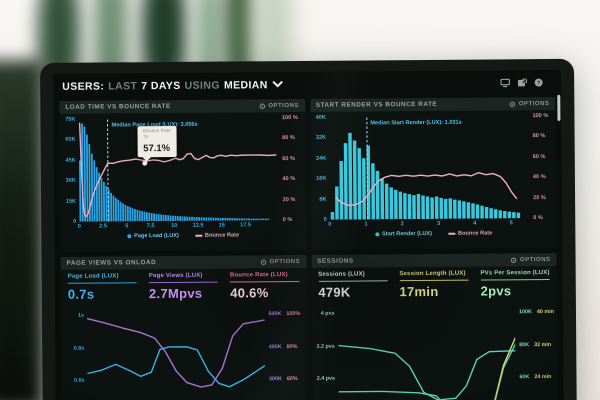 This screenshot has height=400, width=600. What do you see at coordinates (70, 160) in the screenshot?
I see `axis-tick: 45K` at bounding box center [70, 160].